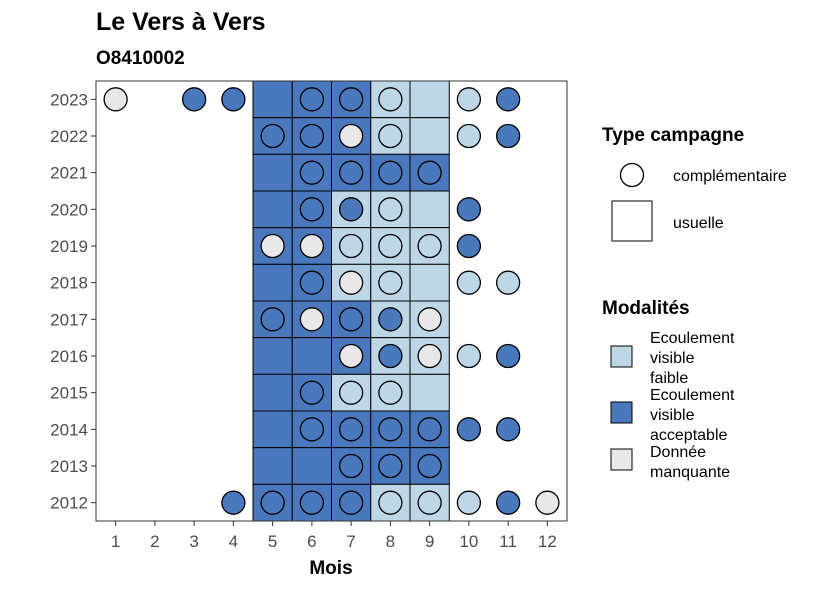 The height and width of the screenshot is (590, 826). Describe the element at coordinates (193, 541) in the screenshot. I see `x-tick-label-3: 3` at that location.